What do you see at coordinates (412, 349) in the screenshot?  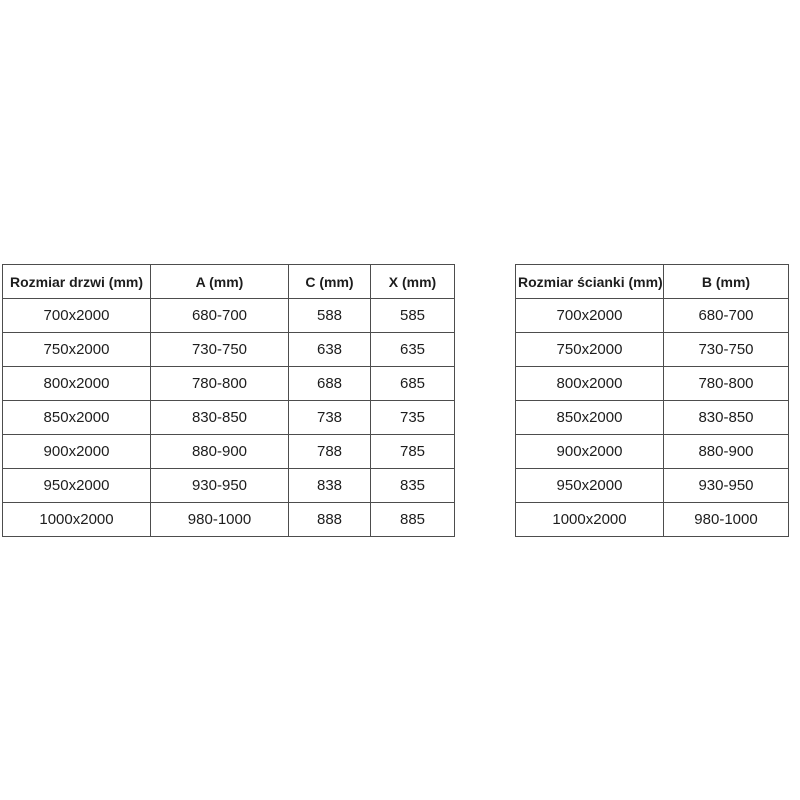 I see `table-cell: 635` at bounding box center [412, 349].